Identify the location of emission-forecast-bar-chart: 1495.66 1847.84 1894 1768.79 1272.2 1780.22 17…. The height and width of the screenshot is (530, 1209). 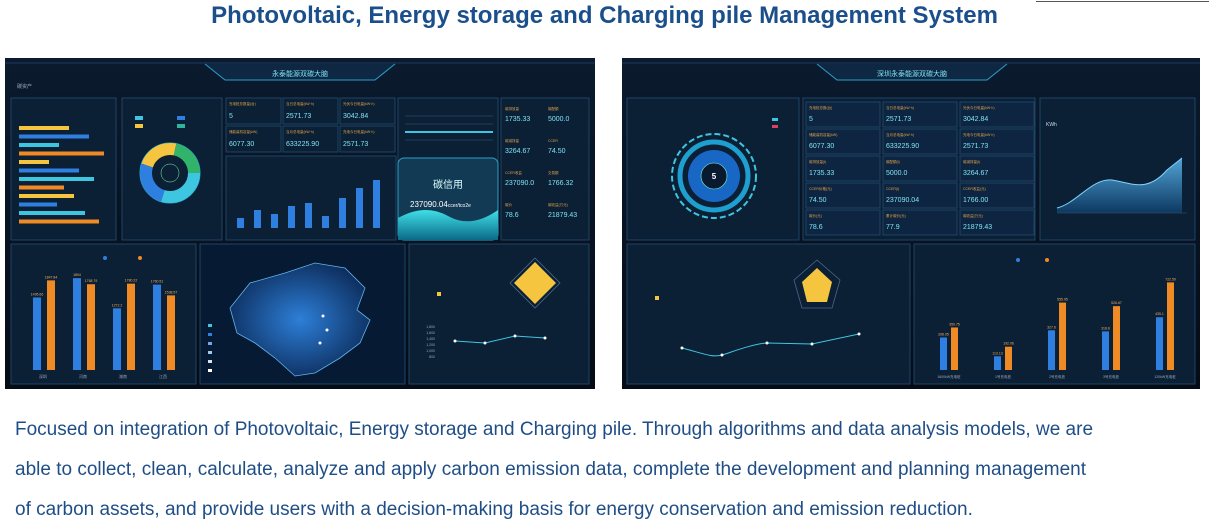
(104, 326).